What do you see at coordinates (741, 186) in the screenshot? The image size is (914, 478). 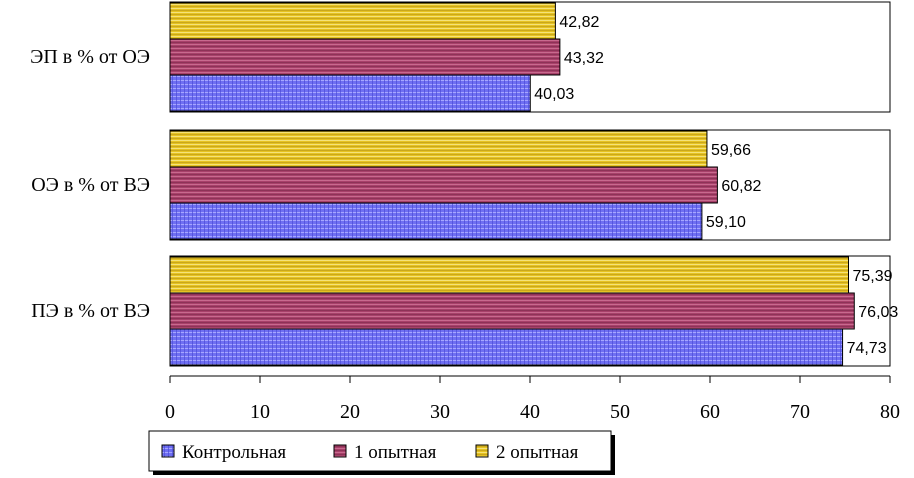 I see `data-label: 60,82` at bounding box center [741, 186].